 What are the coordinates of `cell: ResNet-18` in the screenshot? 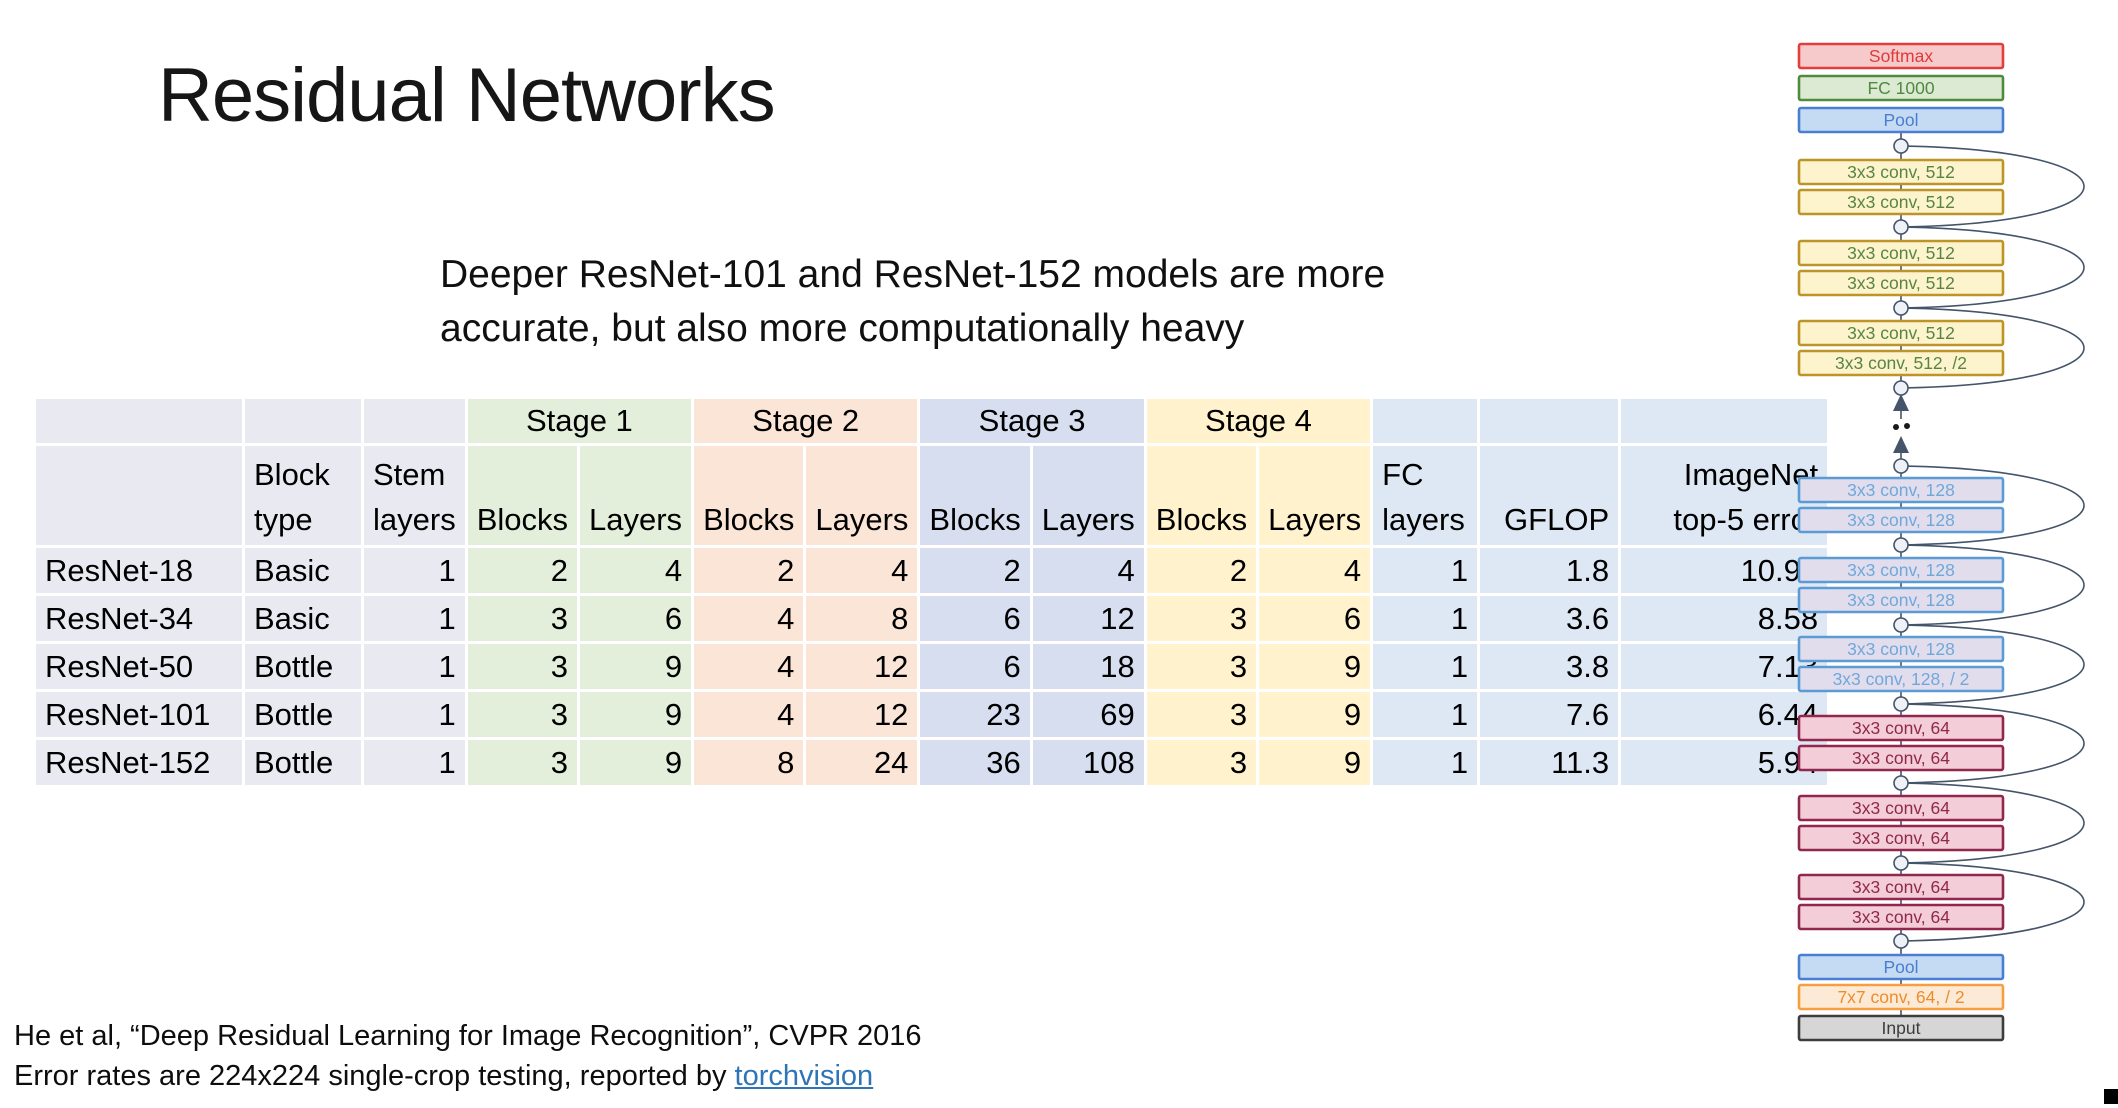 It's located at (139, 570).